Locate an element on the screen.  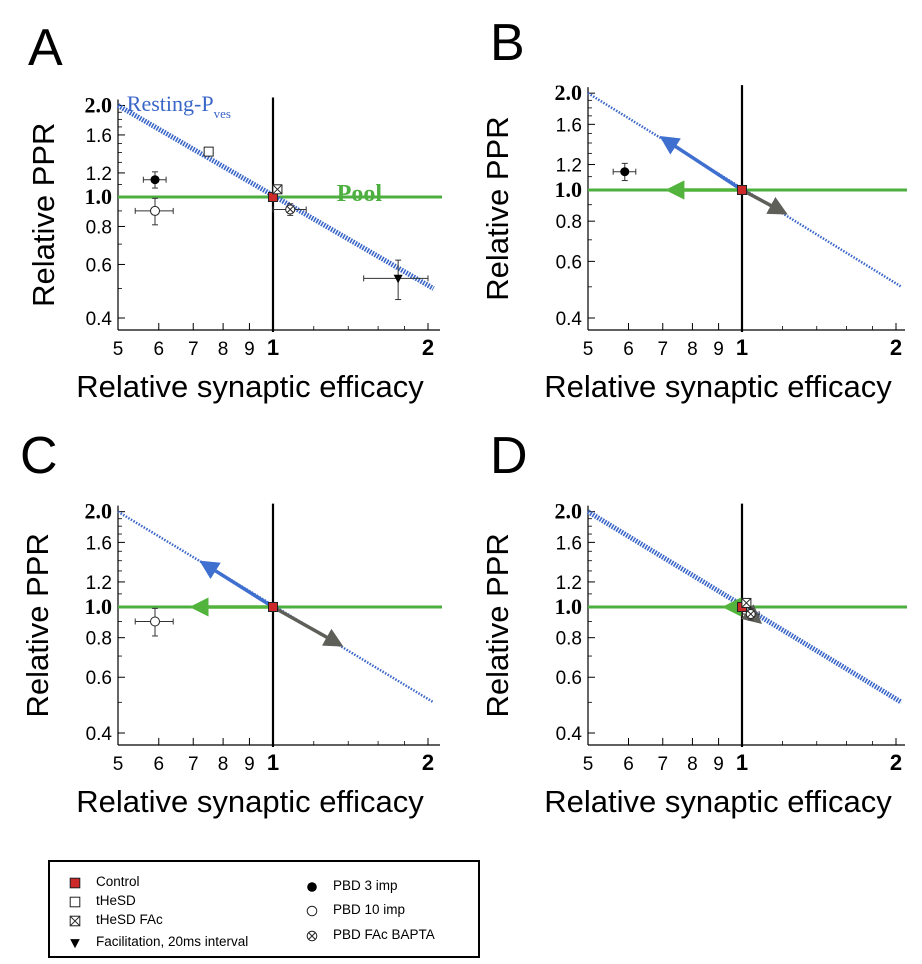
marker-triangle-down is located at coordinates (75, 944).